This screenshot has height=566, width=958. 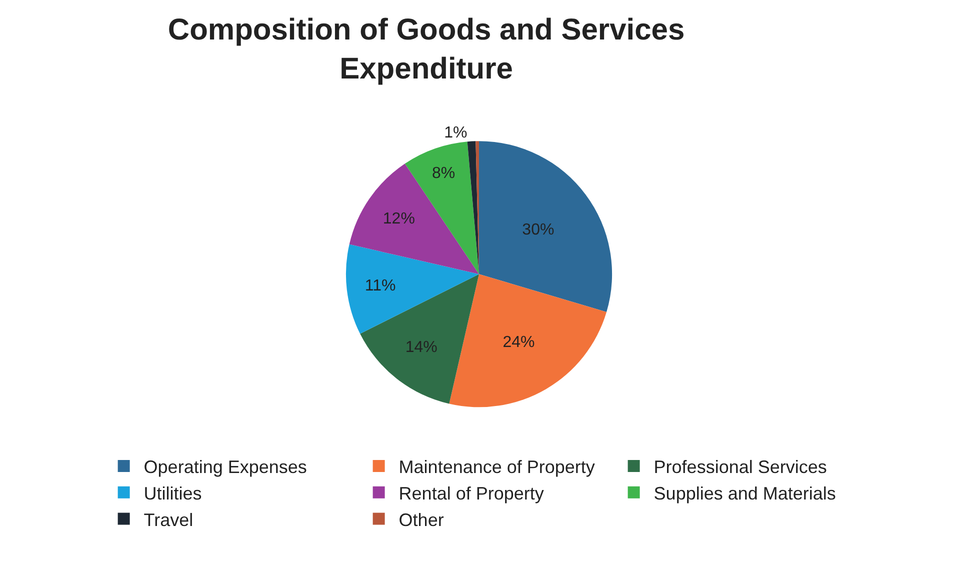 What do you see at coordinates (456, 133) in the screenshot?
I see `data-label: 1%` at bounding box center [456, 133].